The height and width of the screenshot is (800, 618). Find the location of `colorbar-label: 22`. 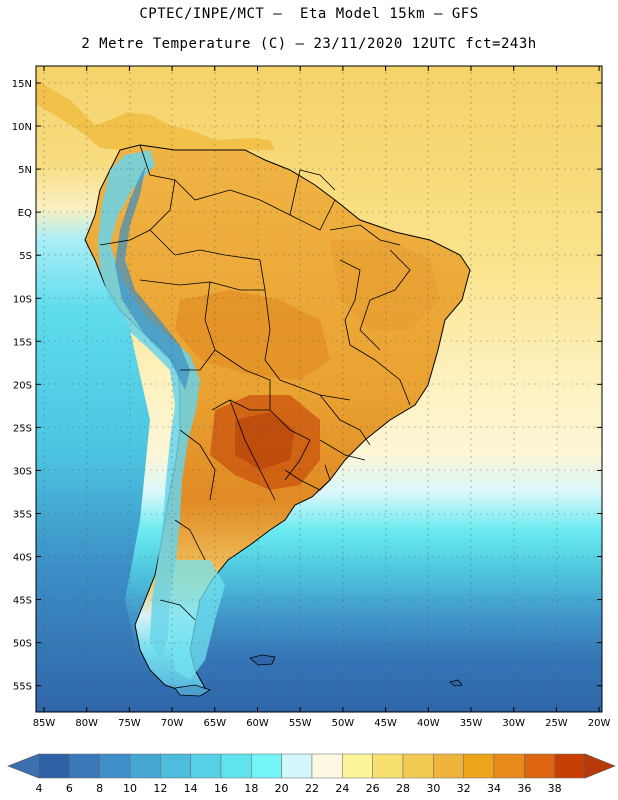

colorbar-label: 22 is located at coordinates (312, 788).